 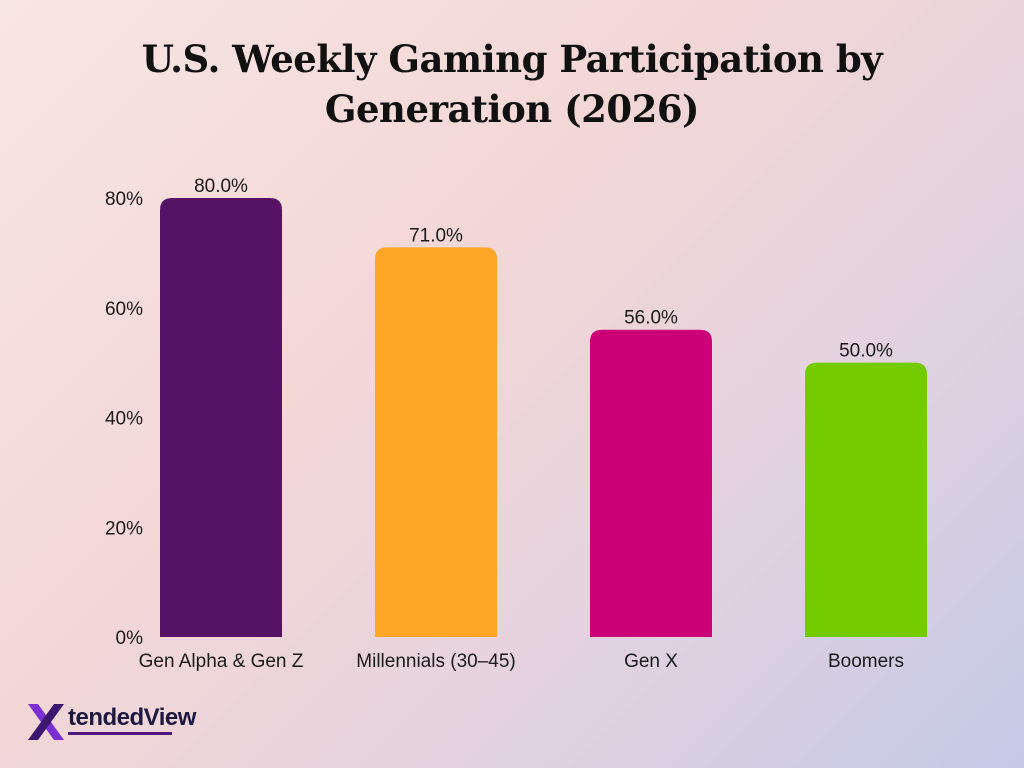 What do you see at coordinates (651, 661) in the screenshot?
I see `category-label: Gen X` at bounding box center [651, 661].